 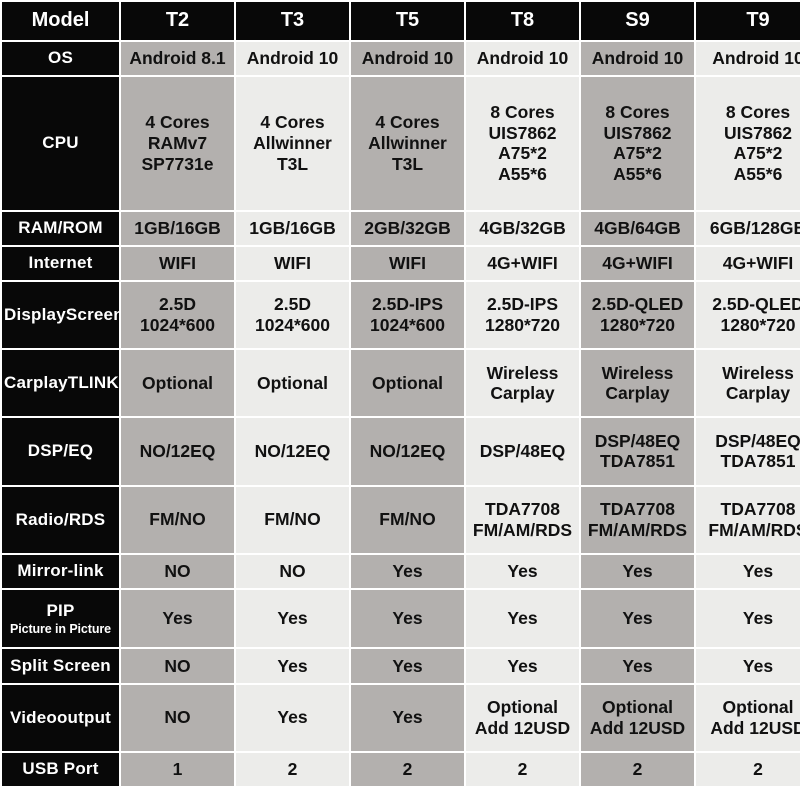 What do you see at coordinates (177, 383) in the screenshot?
I see `cell-carplay-tlink-t2: Optional` at bounding box center [177, 383].